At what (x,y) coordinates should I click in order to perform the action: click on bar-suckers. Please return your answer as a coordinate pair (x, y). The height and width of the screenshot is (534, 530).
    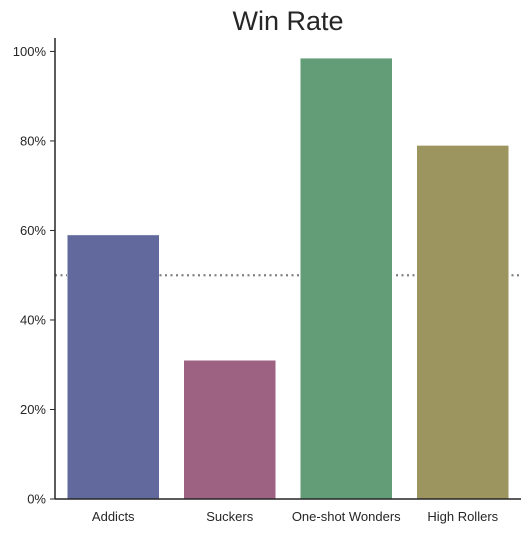
    Looking at the image, I should click on (230, 430).